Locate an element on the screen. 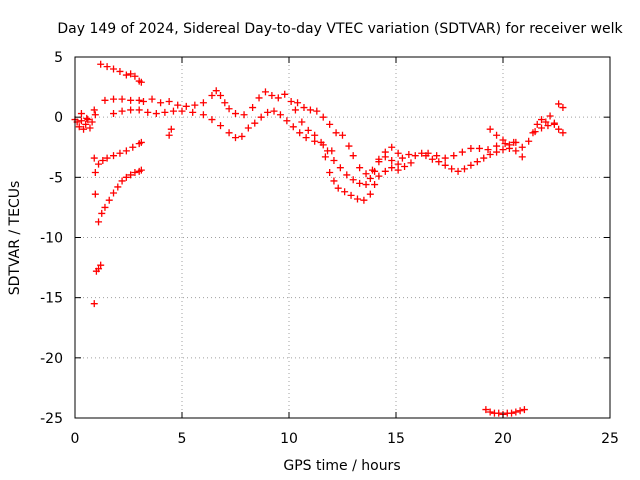 The image size is (640, 480). y-tick-label: 0 is located at coordinates (58, 118).